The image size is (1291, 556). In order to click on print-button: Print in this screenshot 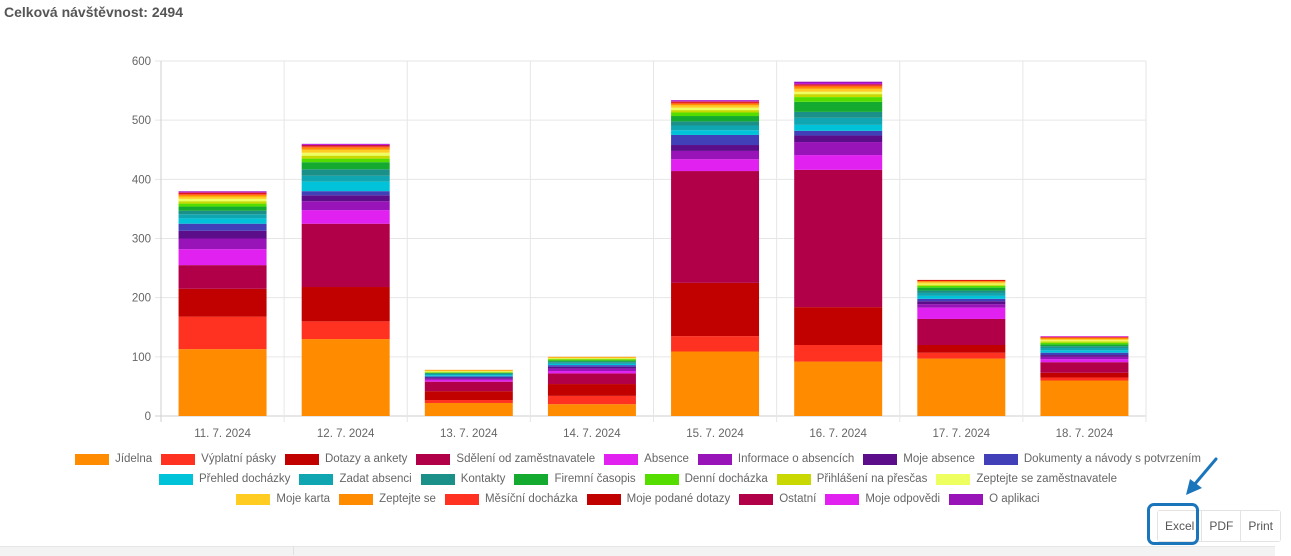, I will do `click(1261, 526)`.